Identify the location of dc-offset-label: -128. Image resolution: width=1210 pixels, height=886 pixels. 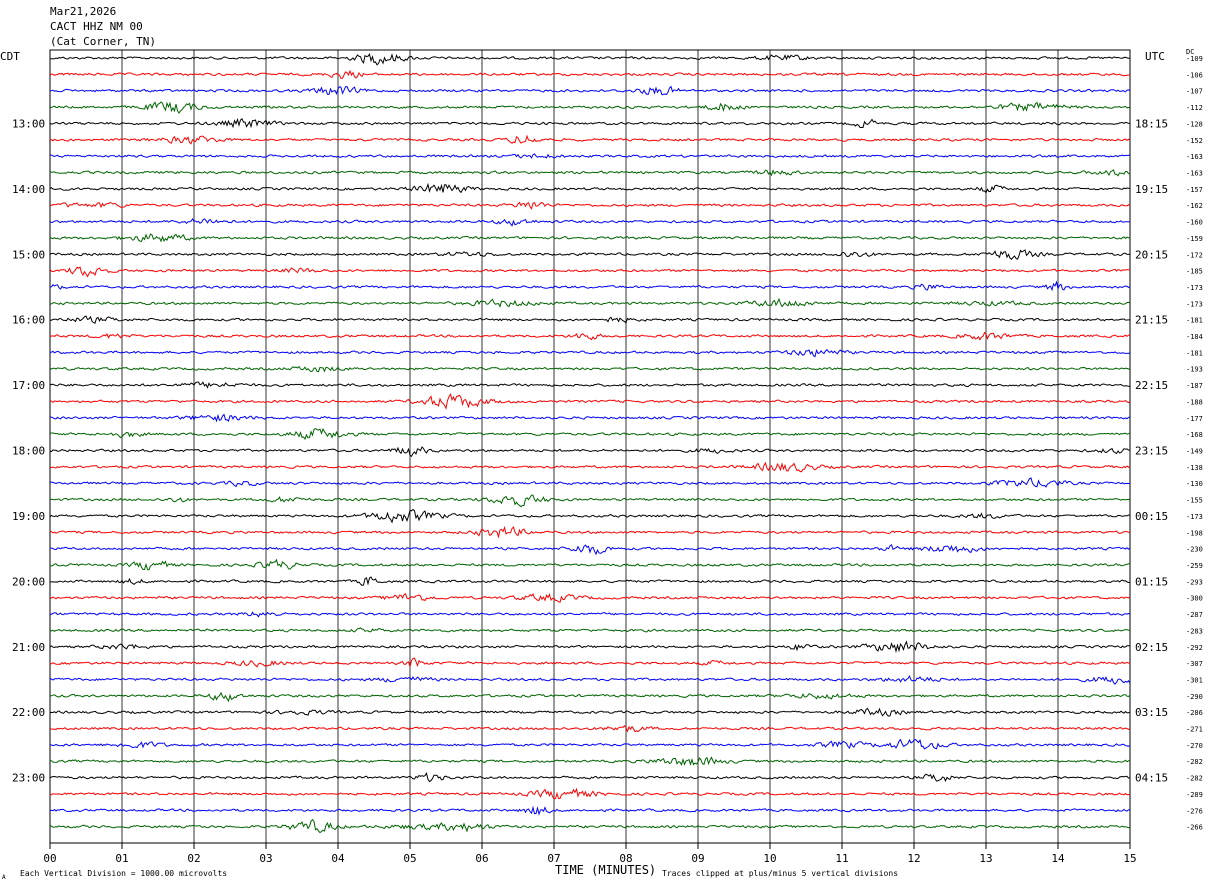
(1194, 124).